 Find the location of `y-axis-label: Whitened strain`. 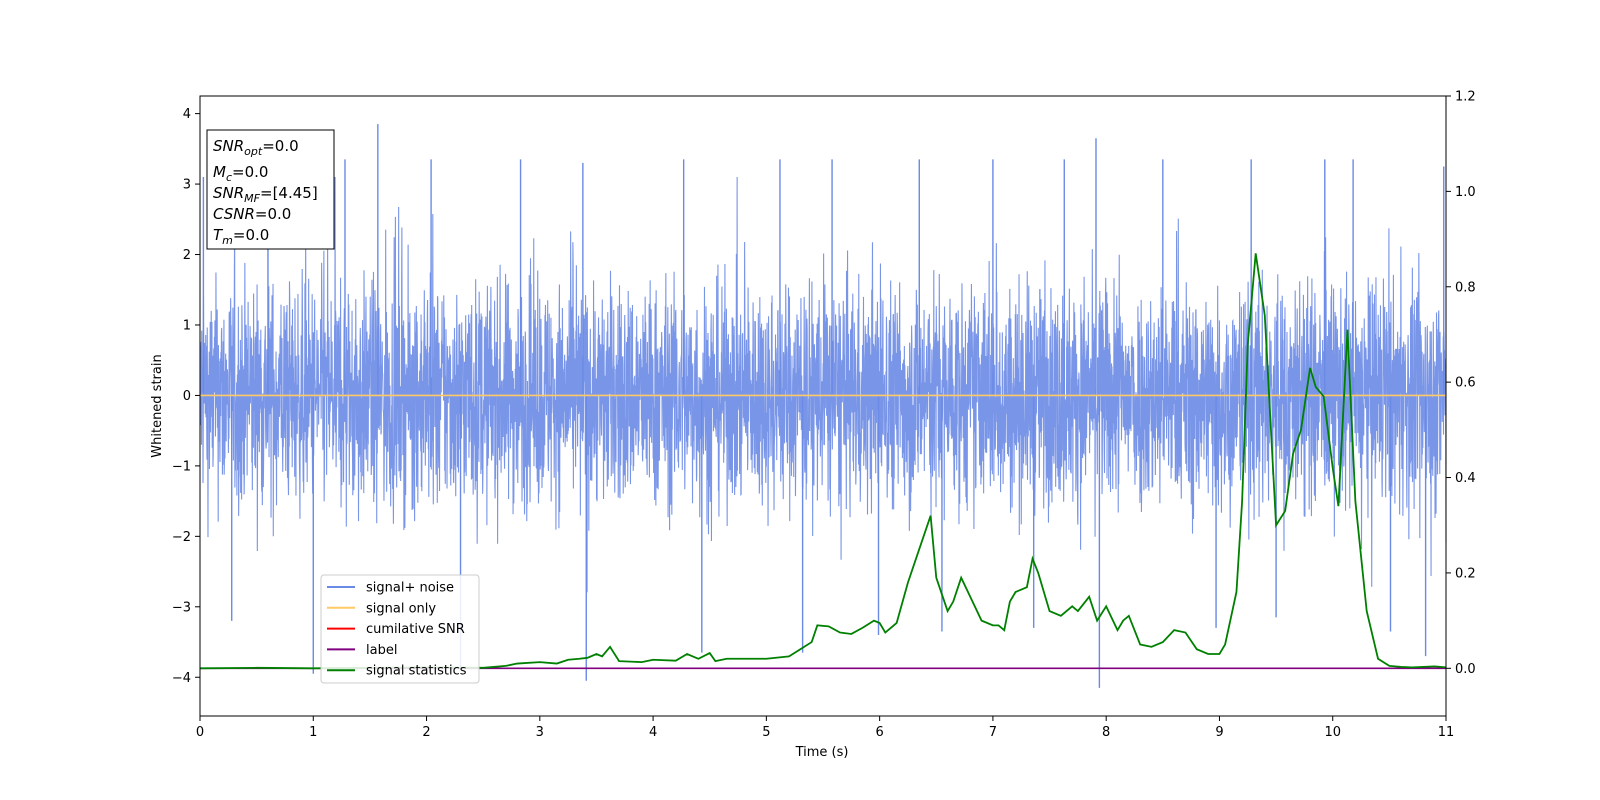

y-axis-label: Whitened strain is located at coordinates (157, 405).